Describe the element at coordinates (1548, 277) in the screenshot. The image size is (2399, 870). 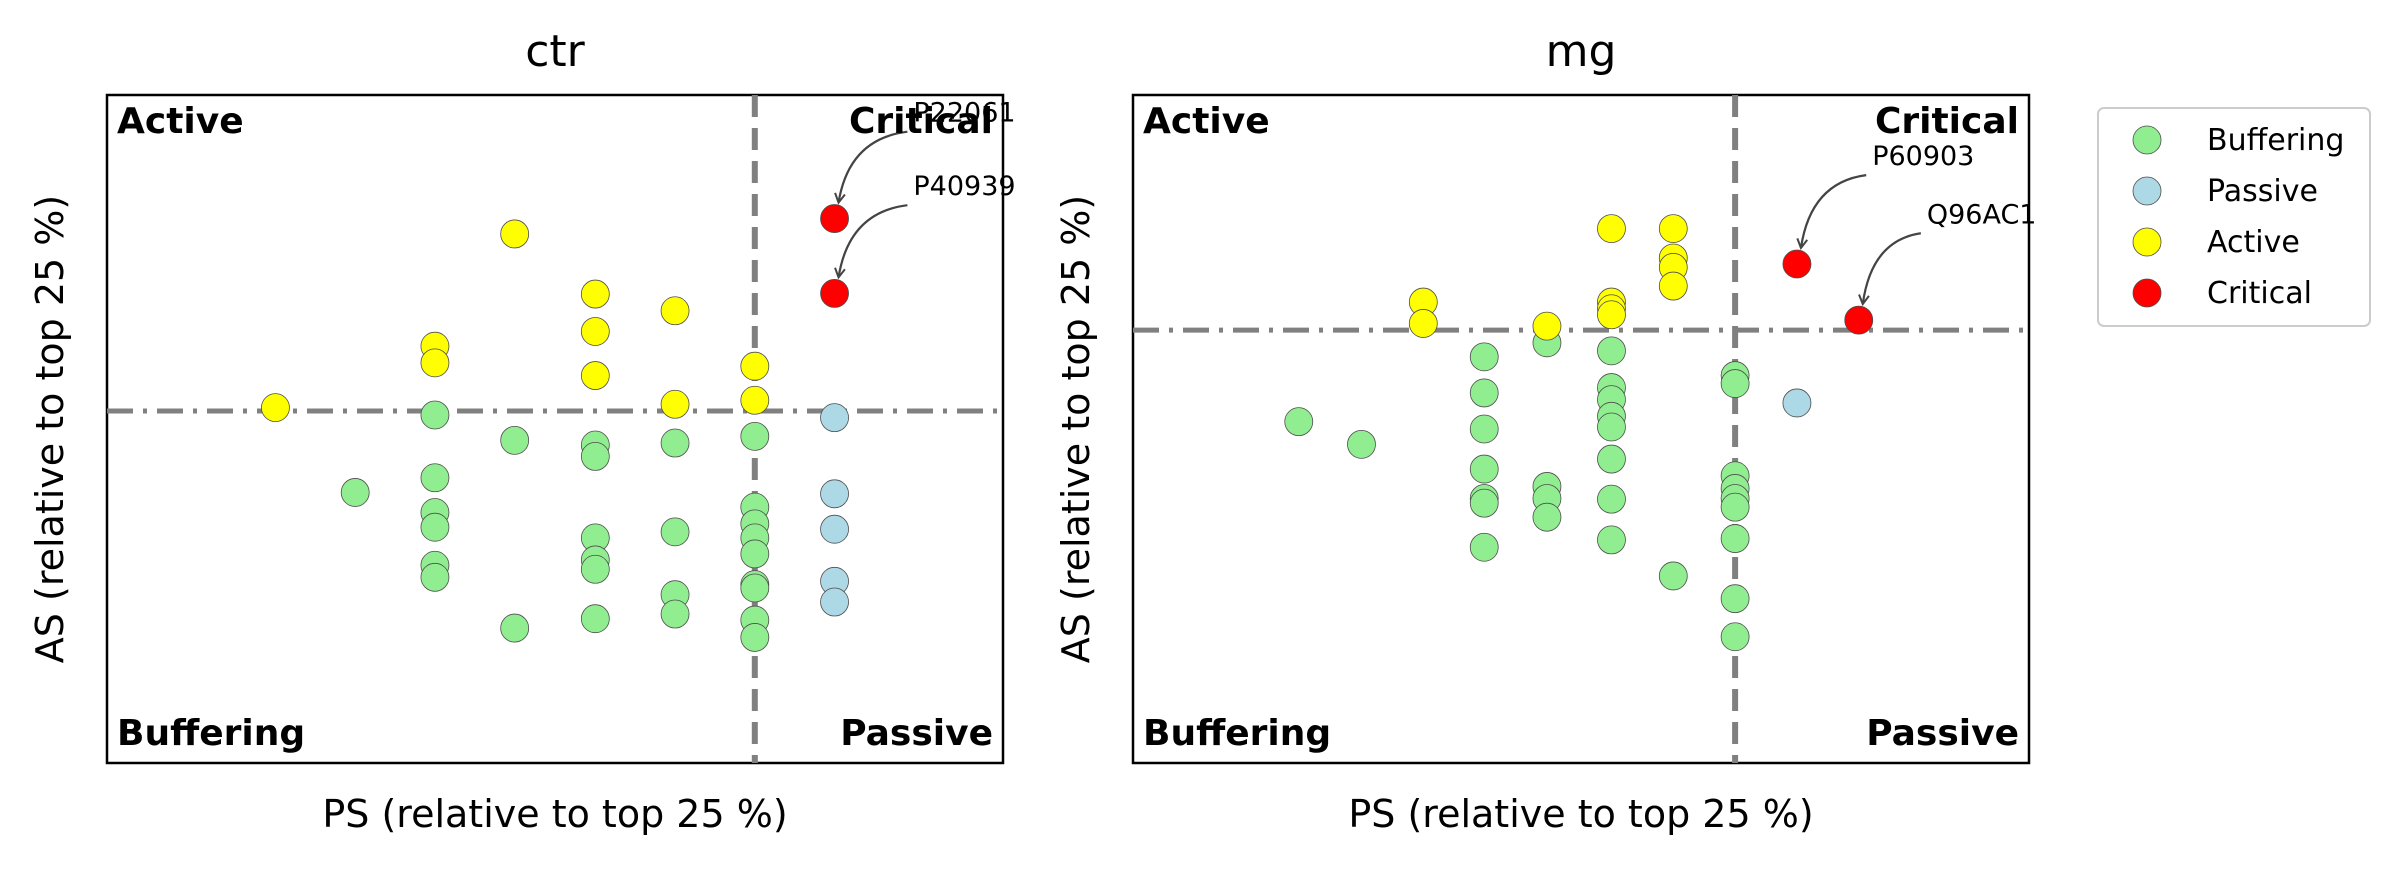
I see `series-active-mg` at that location.